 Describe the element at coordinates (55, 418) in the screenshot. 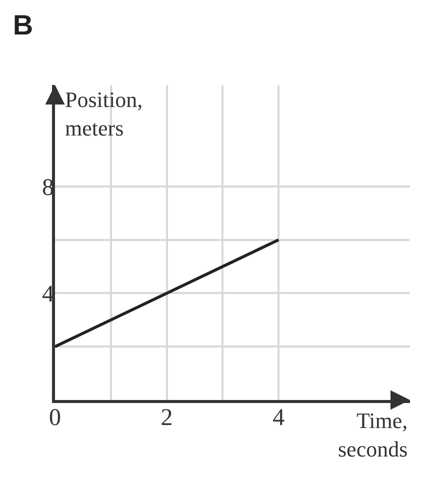

I see `x-tick-label: 0` at that location.